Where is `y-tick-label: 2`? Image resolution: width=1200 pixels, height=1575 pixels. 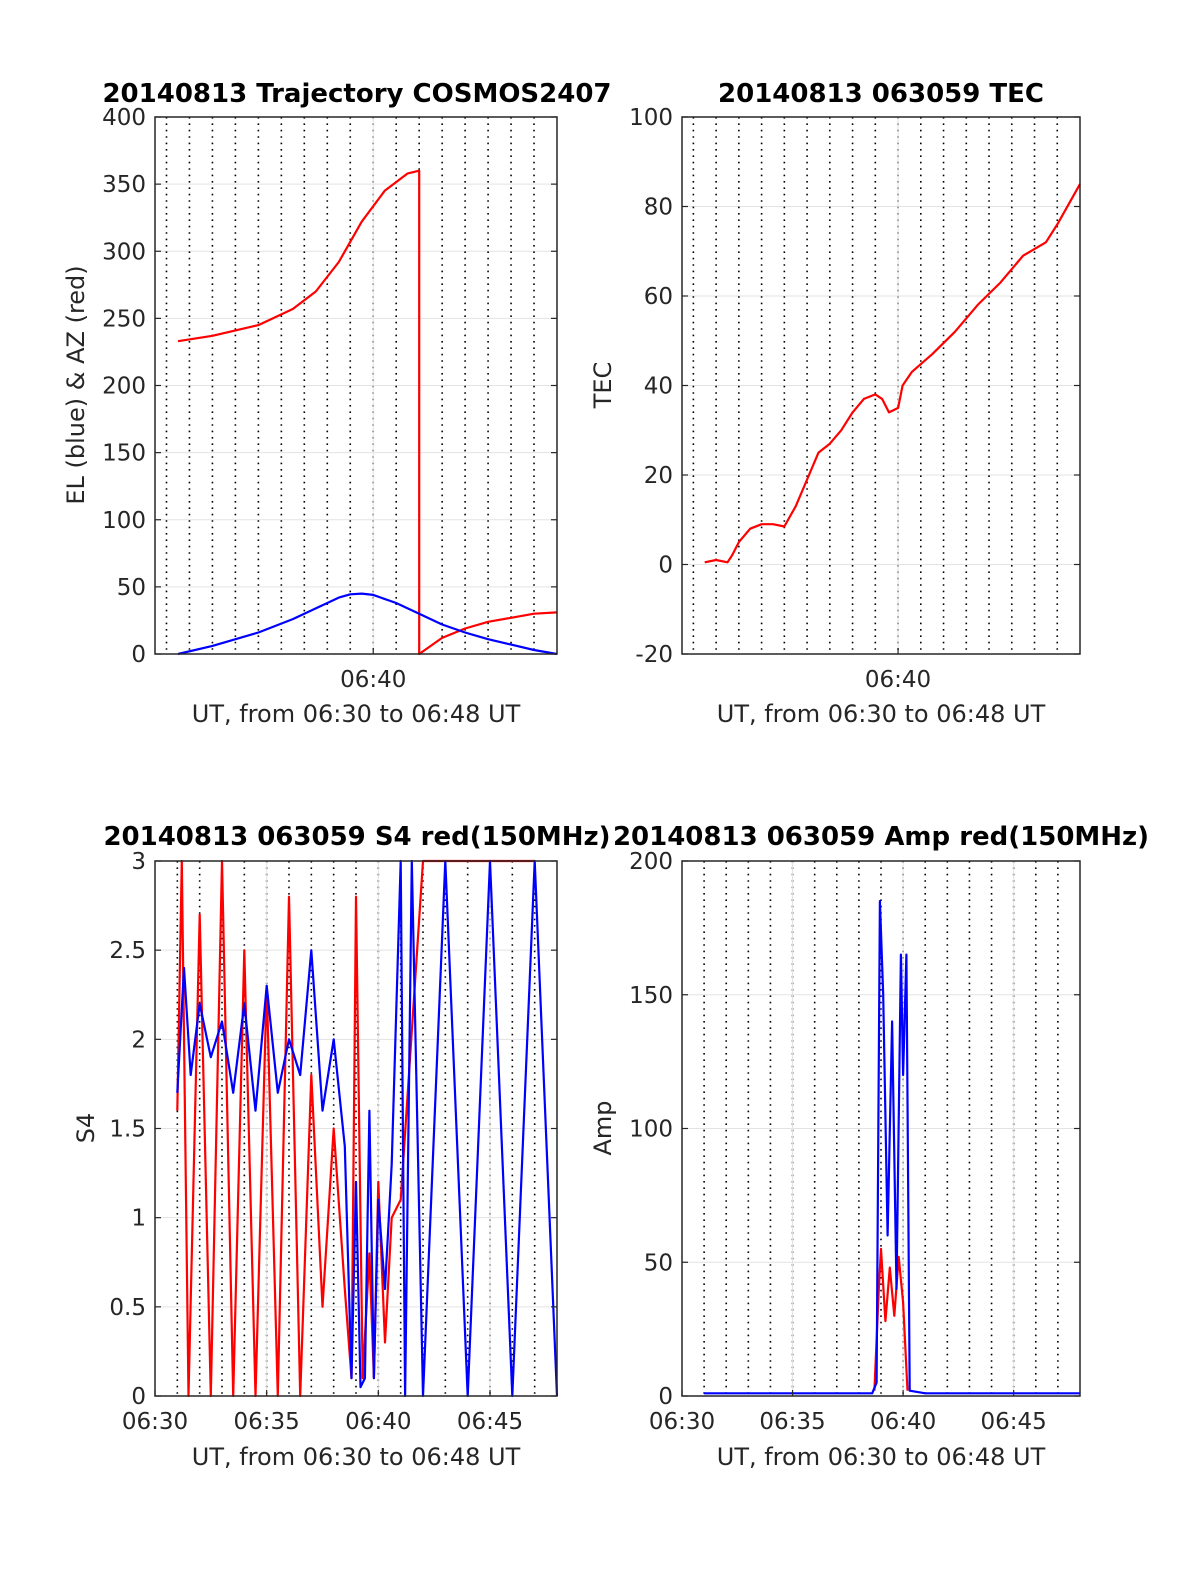 y-tick-label: 2 is located at coordinates (138, 1040).